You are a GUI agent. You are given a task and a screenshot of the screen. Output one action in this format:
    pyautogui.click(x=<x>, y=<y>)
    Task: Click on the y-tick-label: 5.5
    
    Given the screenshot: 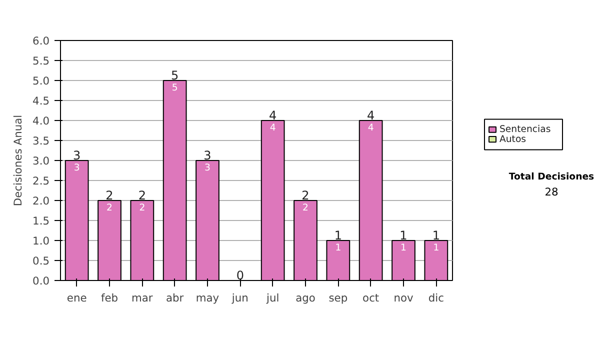 What is the action you would take?
    pyautogui.click(x=41, y=61)
    